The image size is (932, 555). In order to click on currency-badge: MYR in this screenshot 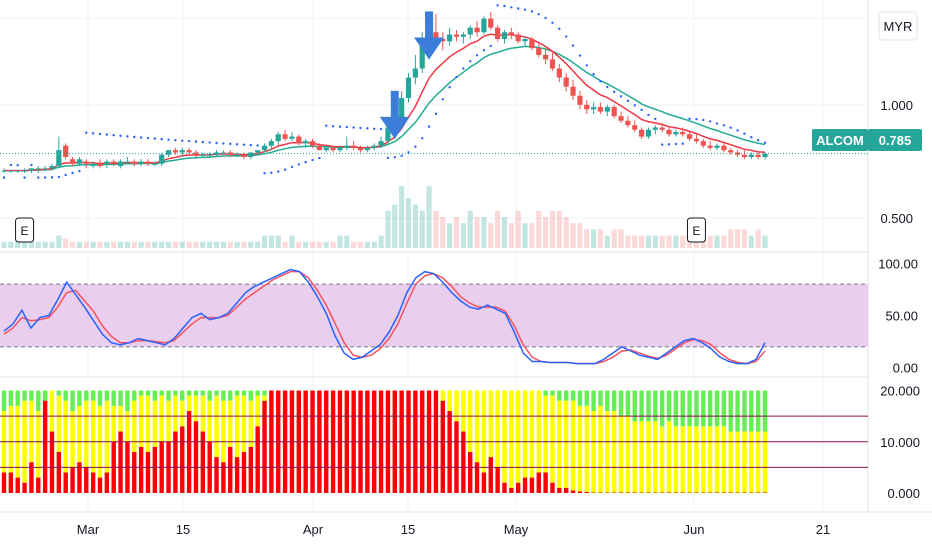, I will do `click(898, 26)`.